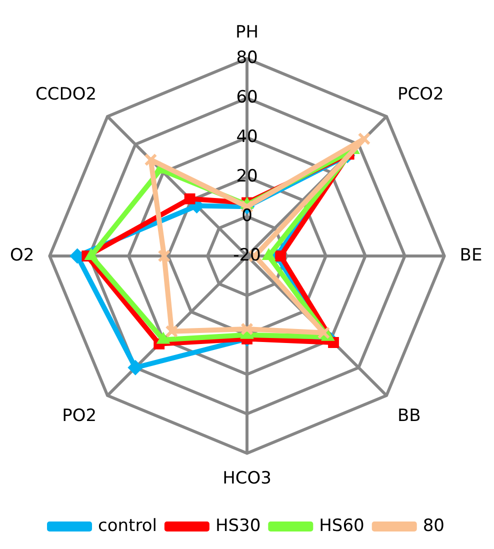 The height and width of the screenshot is (549, 494). What do you see at coordinates (238, 526) in the screenshot?
I see `legend-label: HS30` at bounding box center [238, 526].